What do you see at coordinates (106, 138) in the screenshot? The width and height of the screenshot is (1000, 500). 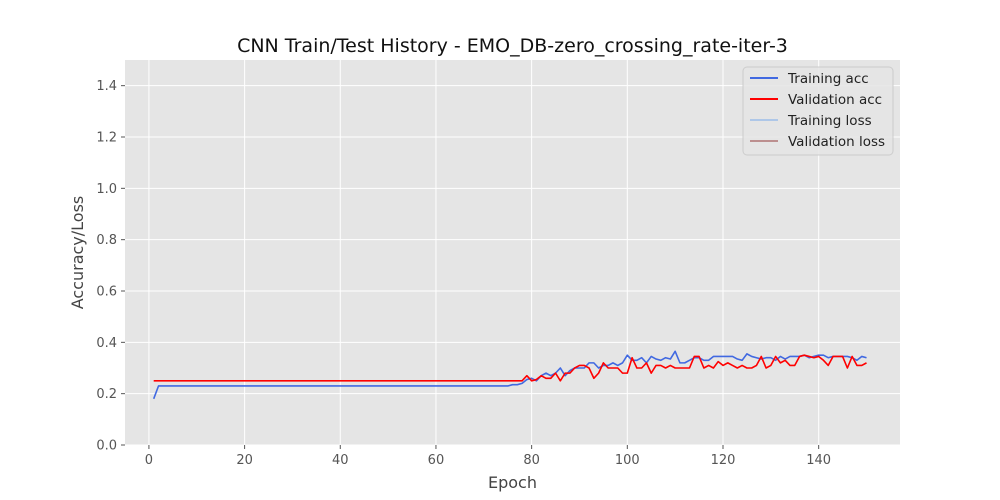 I see `y-tick-label: 1.2` at bounding box center [106, 138].